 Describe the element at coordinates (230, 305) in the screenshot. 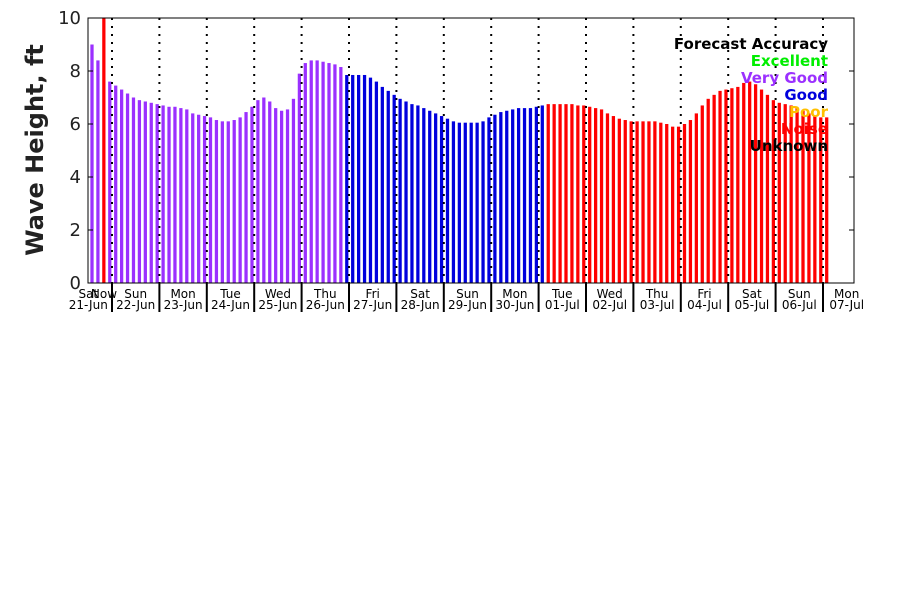

I see `date-label: 24-Jun` at that location.